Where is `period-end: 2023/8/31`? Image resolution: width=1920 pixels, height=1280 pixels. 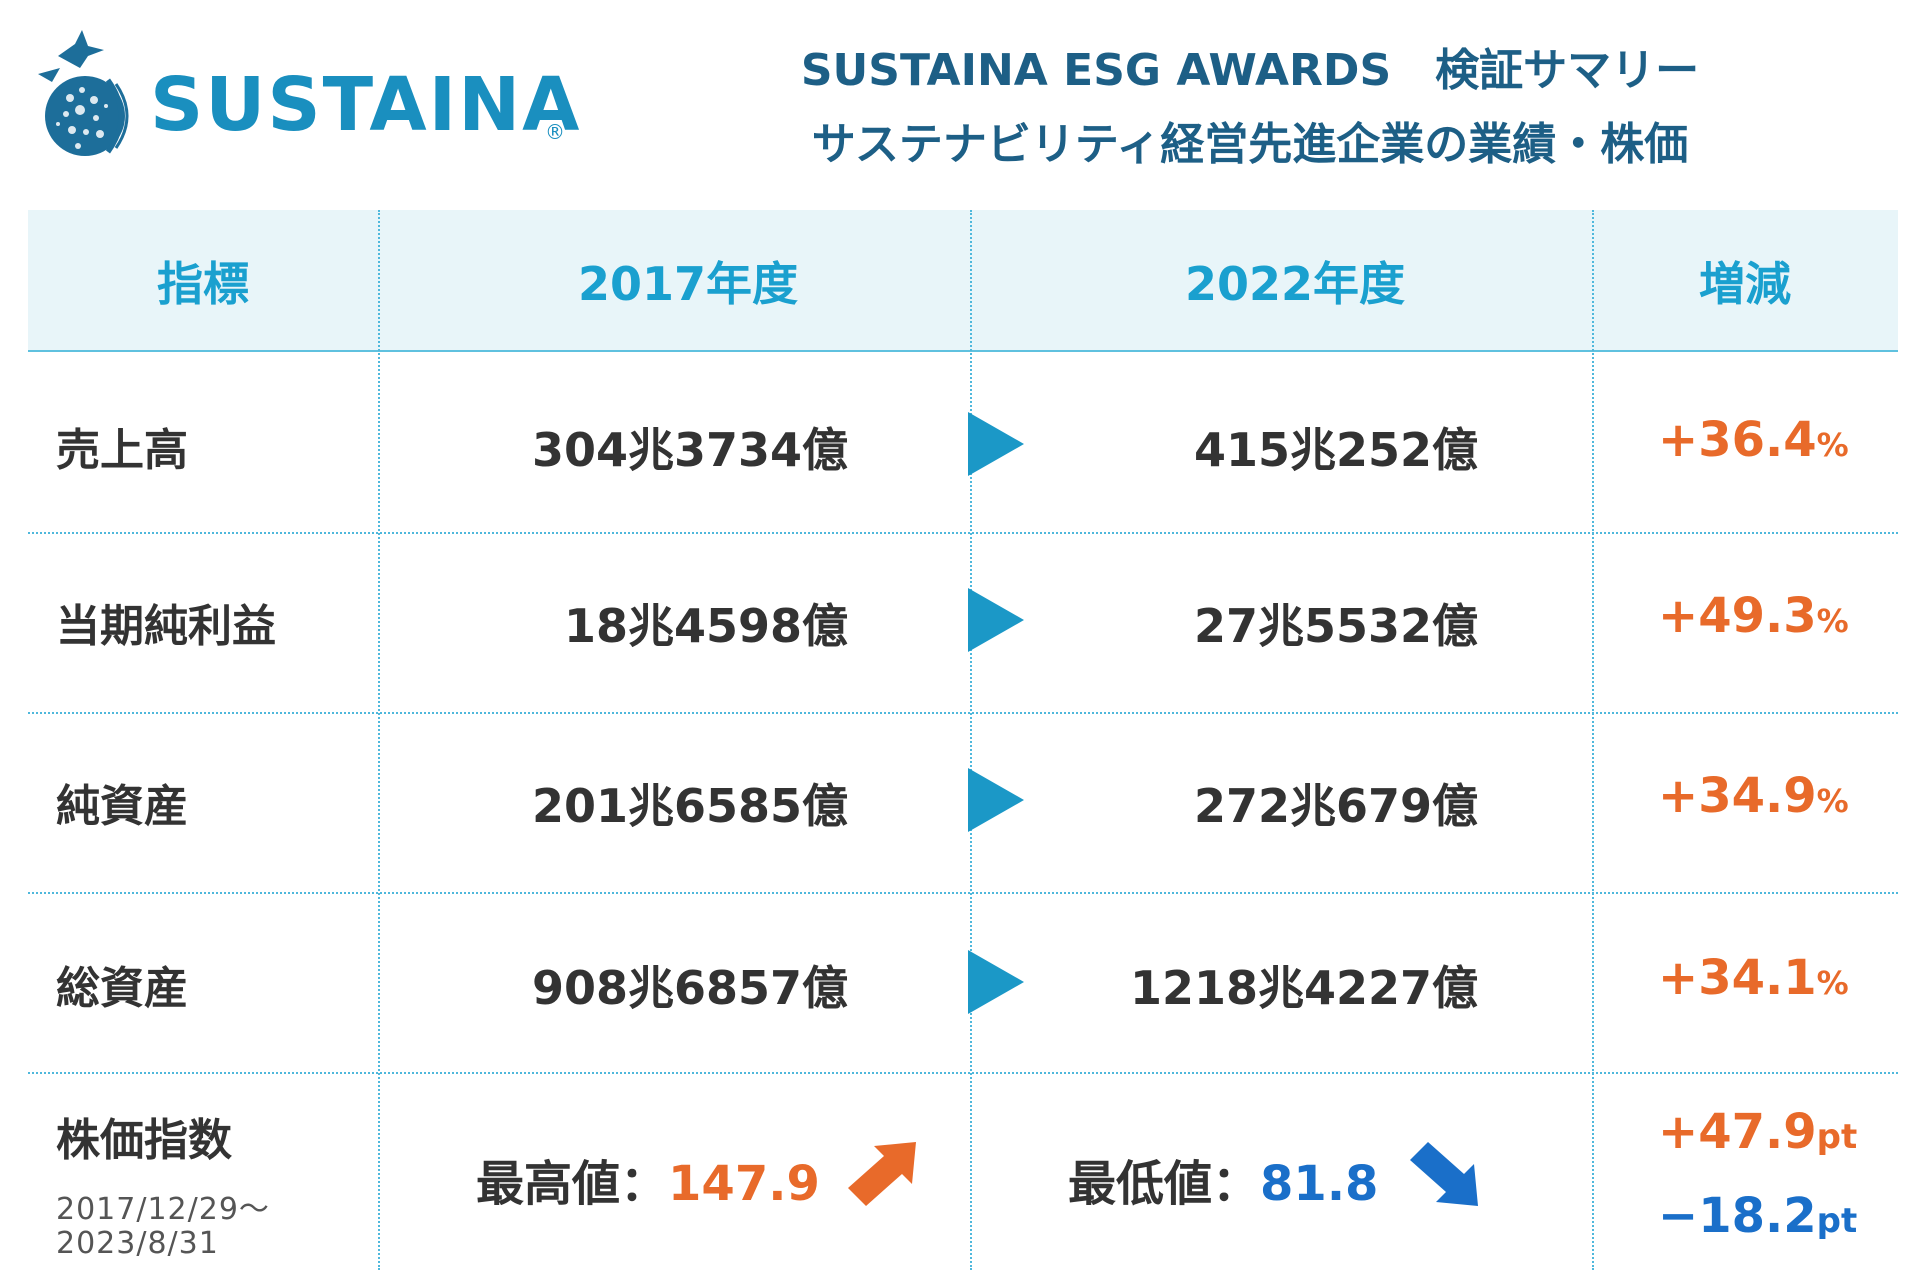 period-end: 2023/8/31 is located at coordinates (137, 1243).